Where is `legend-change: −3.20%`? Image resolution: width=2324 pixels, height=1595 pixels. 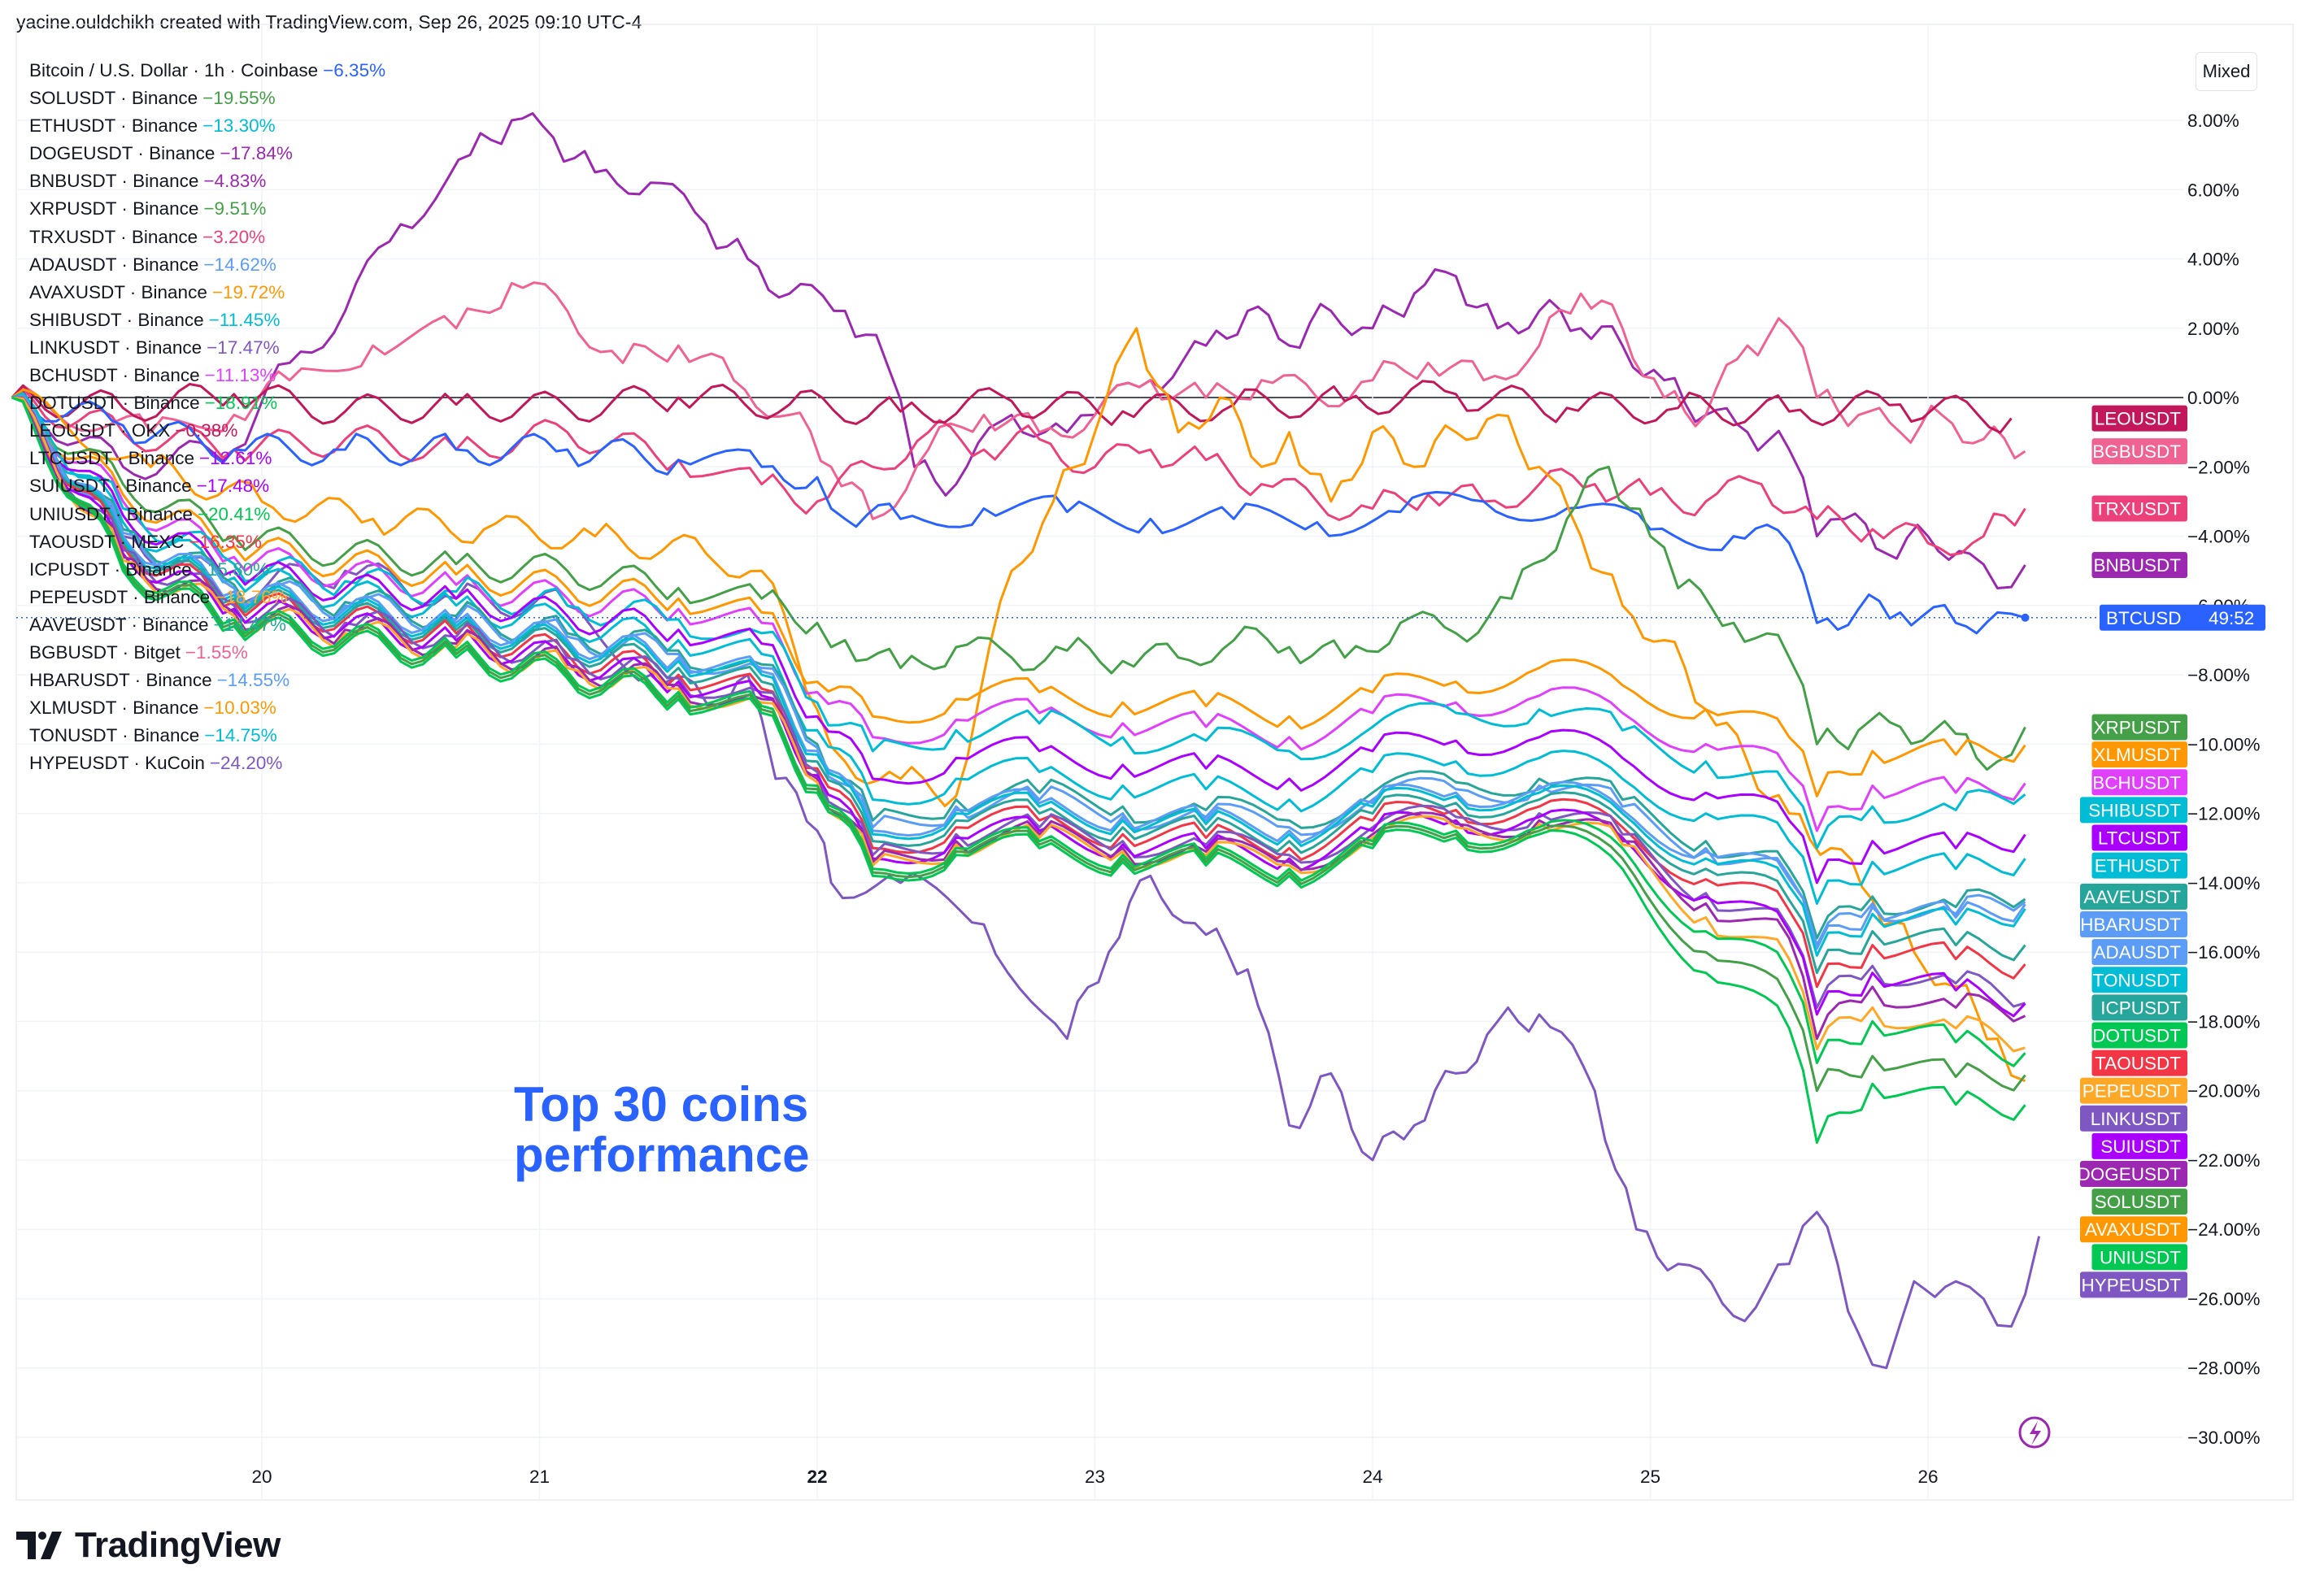
legend-change: −3.20% is located at coordinates (234, 236).